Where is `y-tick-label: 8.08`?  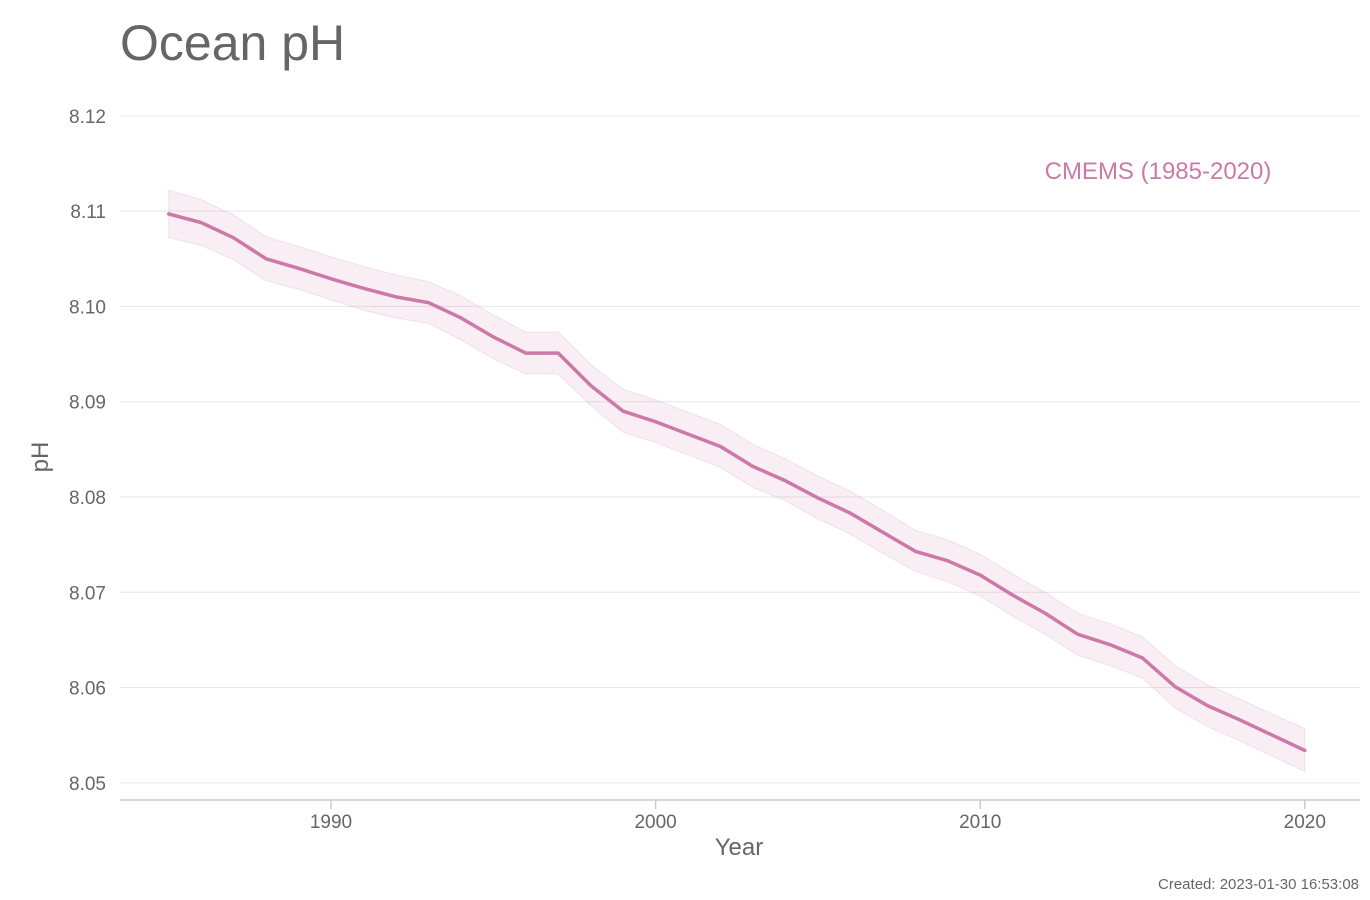
y-tick-label: 8.08 is located at coordinates (87, 498).